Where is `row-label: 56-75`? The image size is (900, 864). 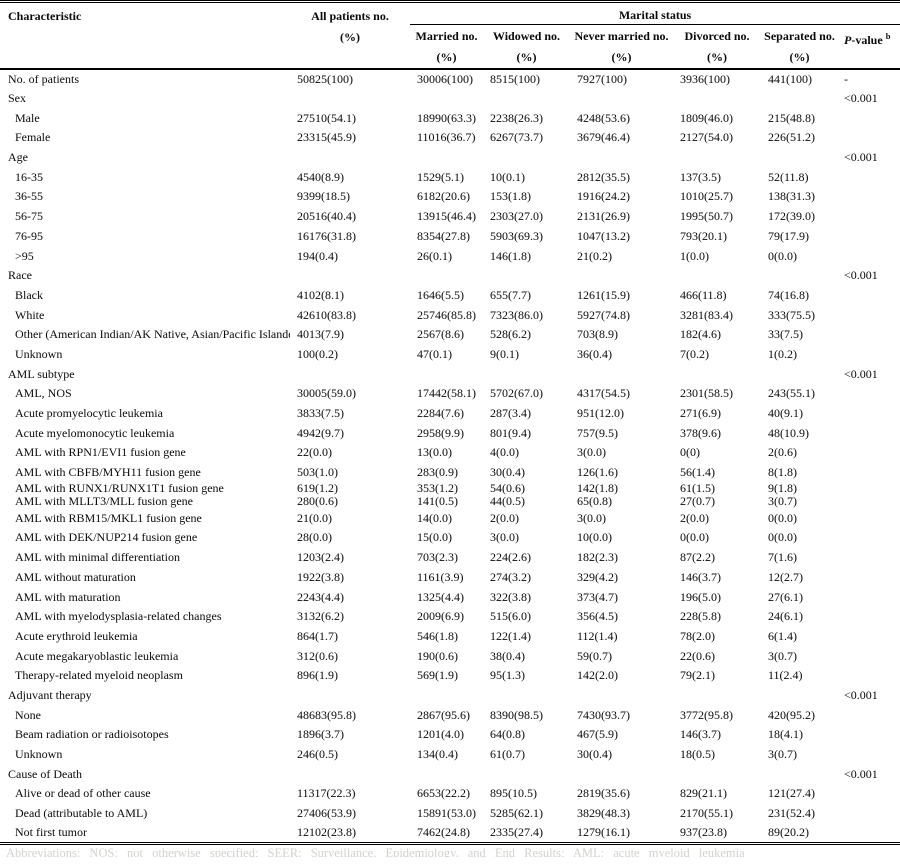
row-label: 56-75 is located at coordinates (29, 216).